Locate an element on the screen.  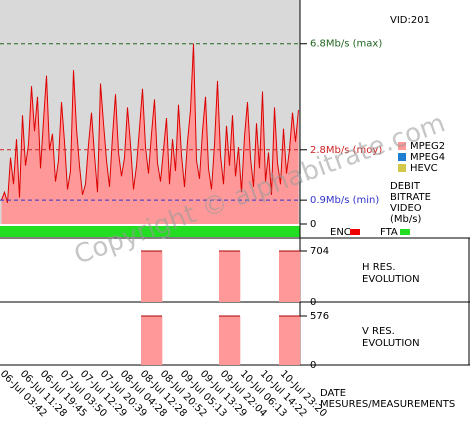
y-axis-label: DEBIT is located at coordinates (405, 186).